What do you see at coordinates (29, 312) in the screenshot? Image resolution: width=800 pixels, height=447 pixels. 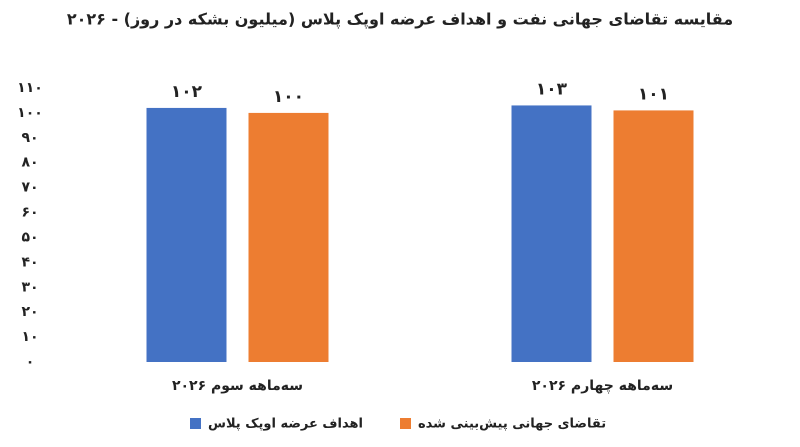 I see `y-tick-label: ۲۰` at bounding box center [29, 312].